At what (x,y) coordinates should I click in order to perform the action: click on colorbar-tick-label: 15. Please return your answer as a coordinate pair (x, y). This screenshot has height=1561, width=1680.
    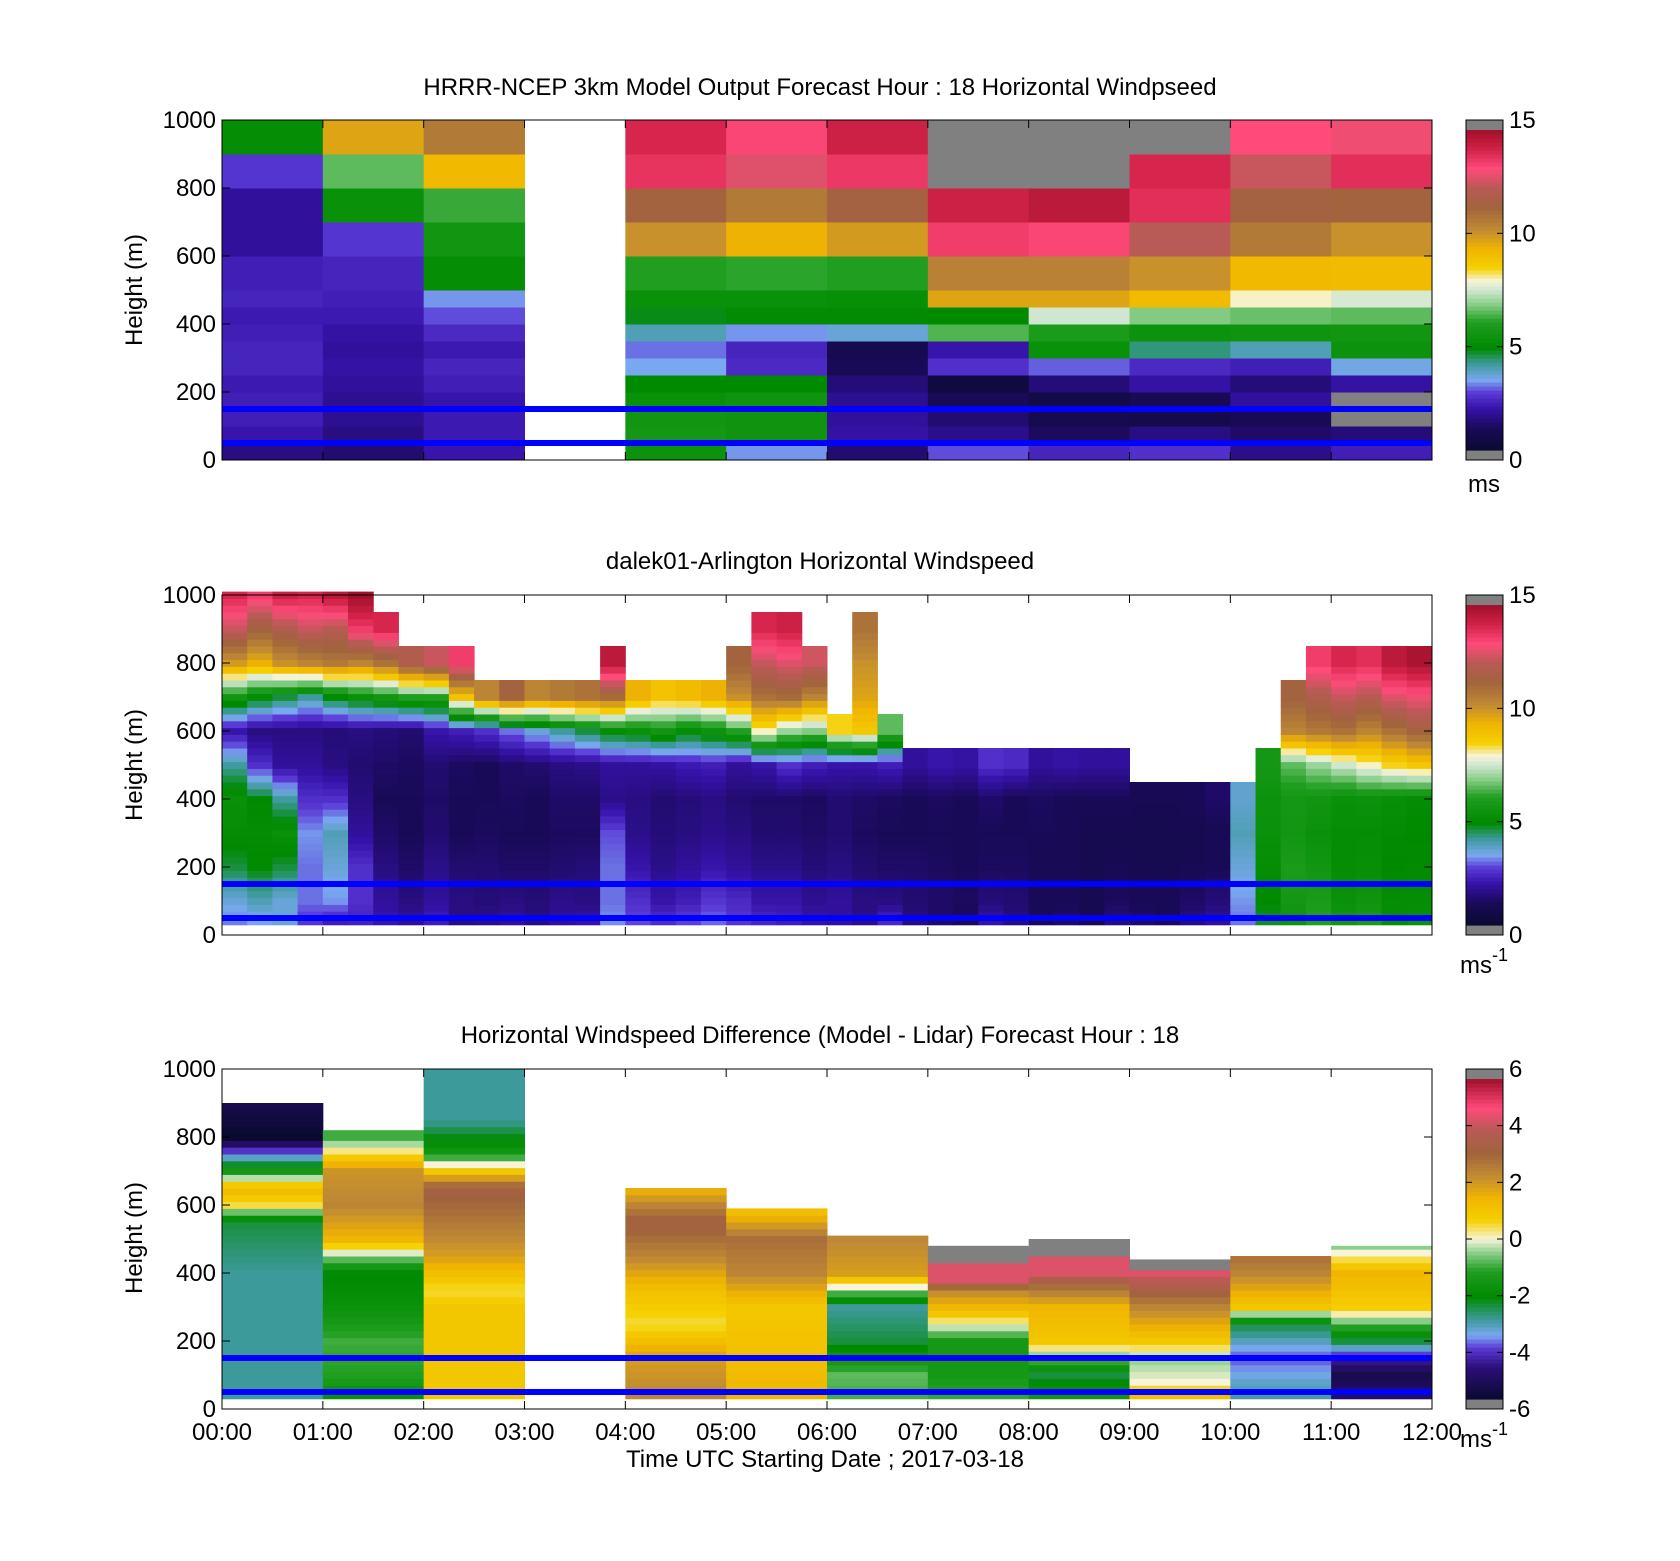
    Looking at the image, I should click on (1522, 120).